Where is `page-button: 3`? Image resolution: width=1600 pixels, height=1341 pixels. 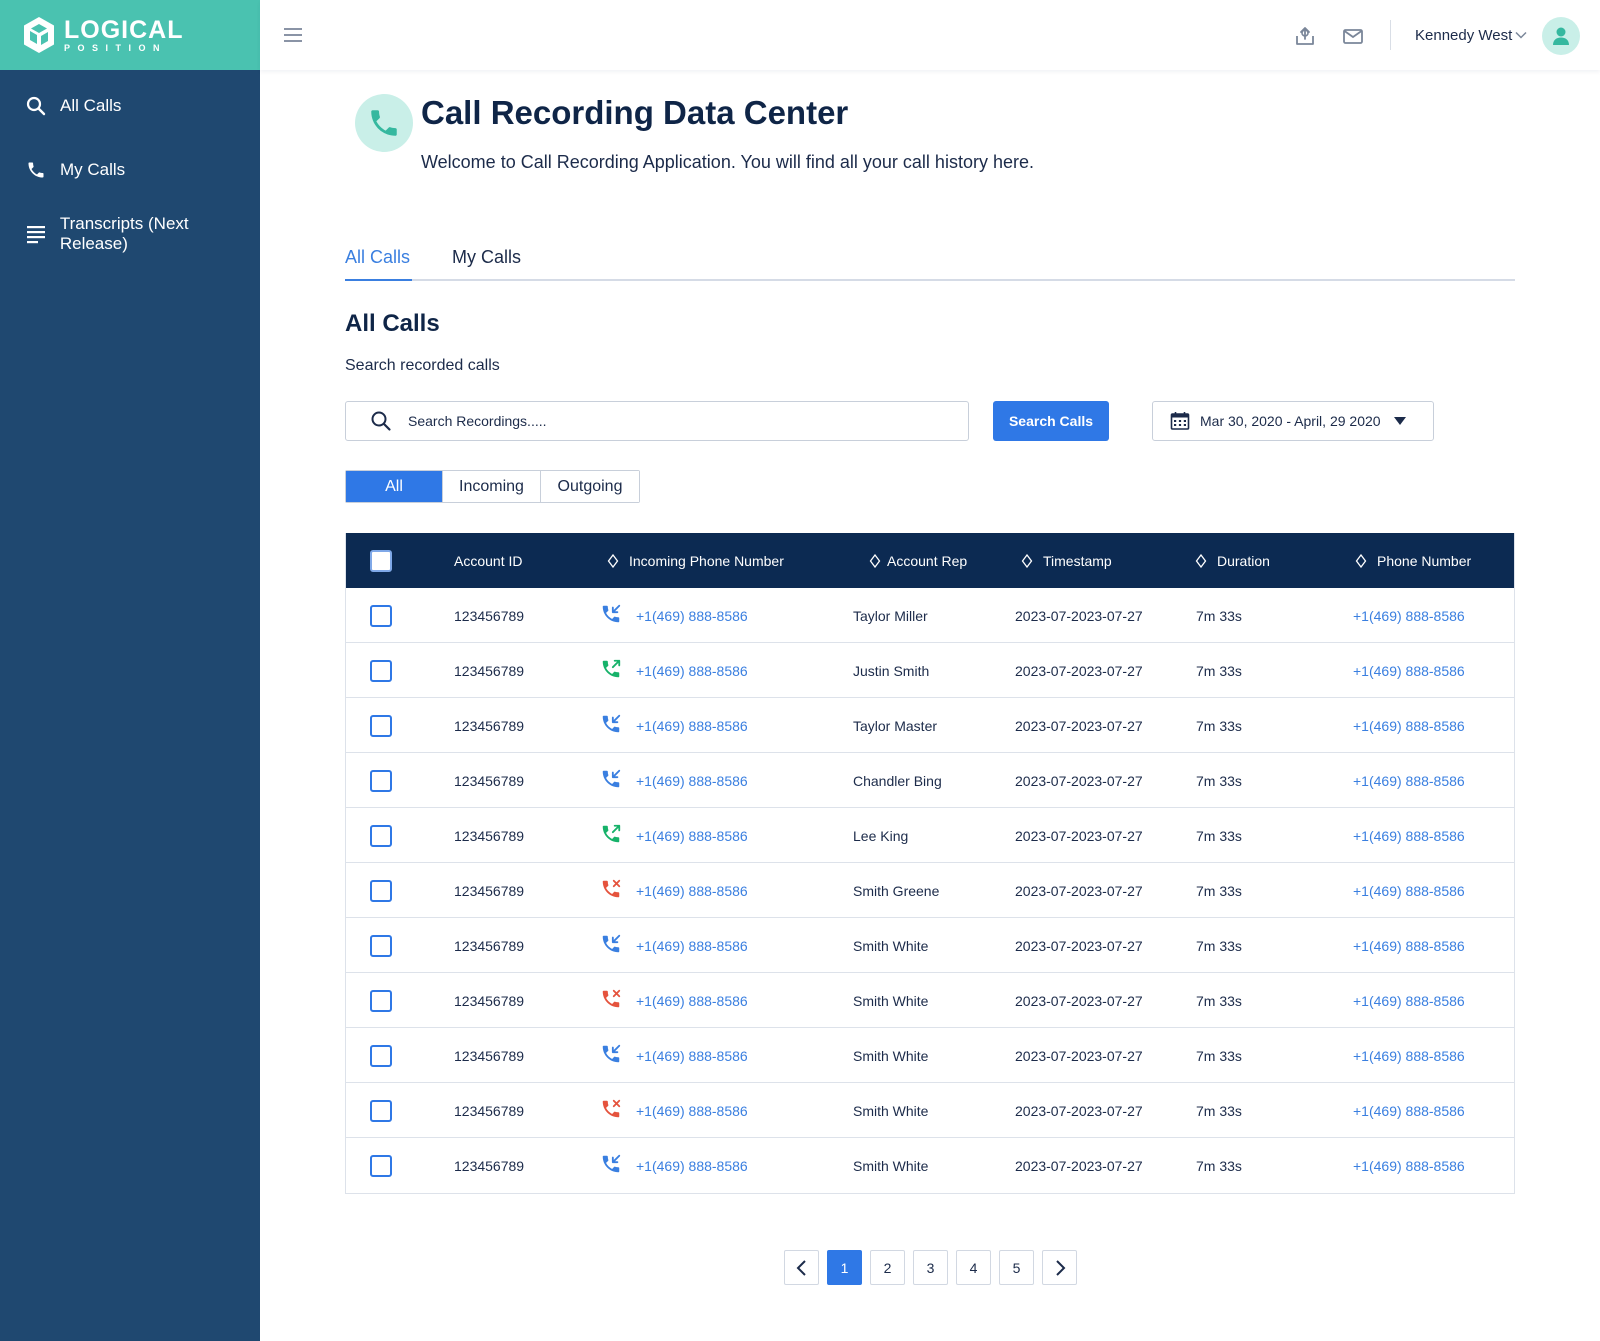 page-button: 3 is located at coordinates (930, 1267).